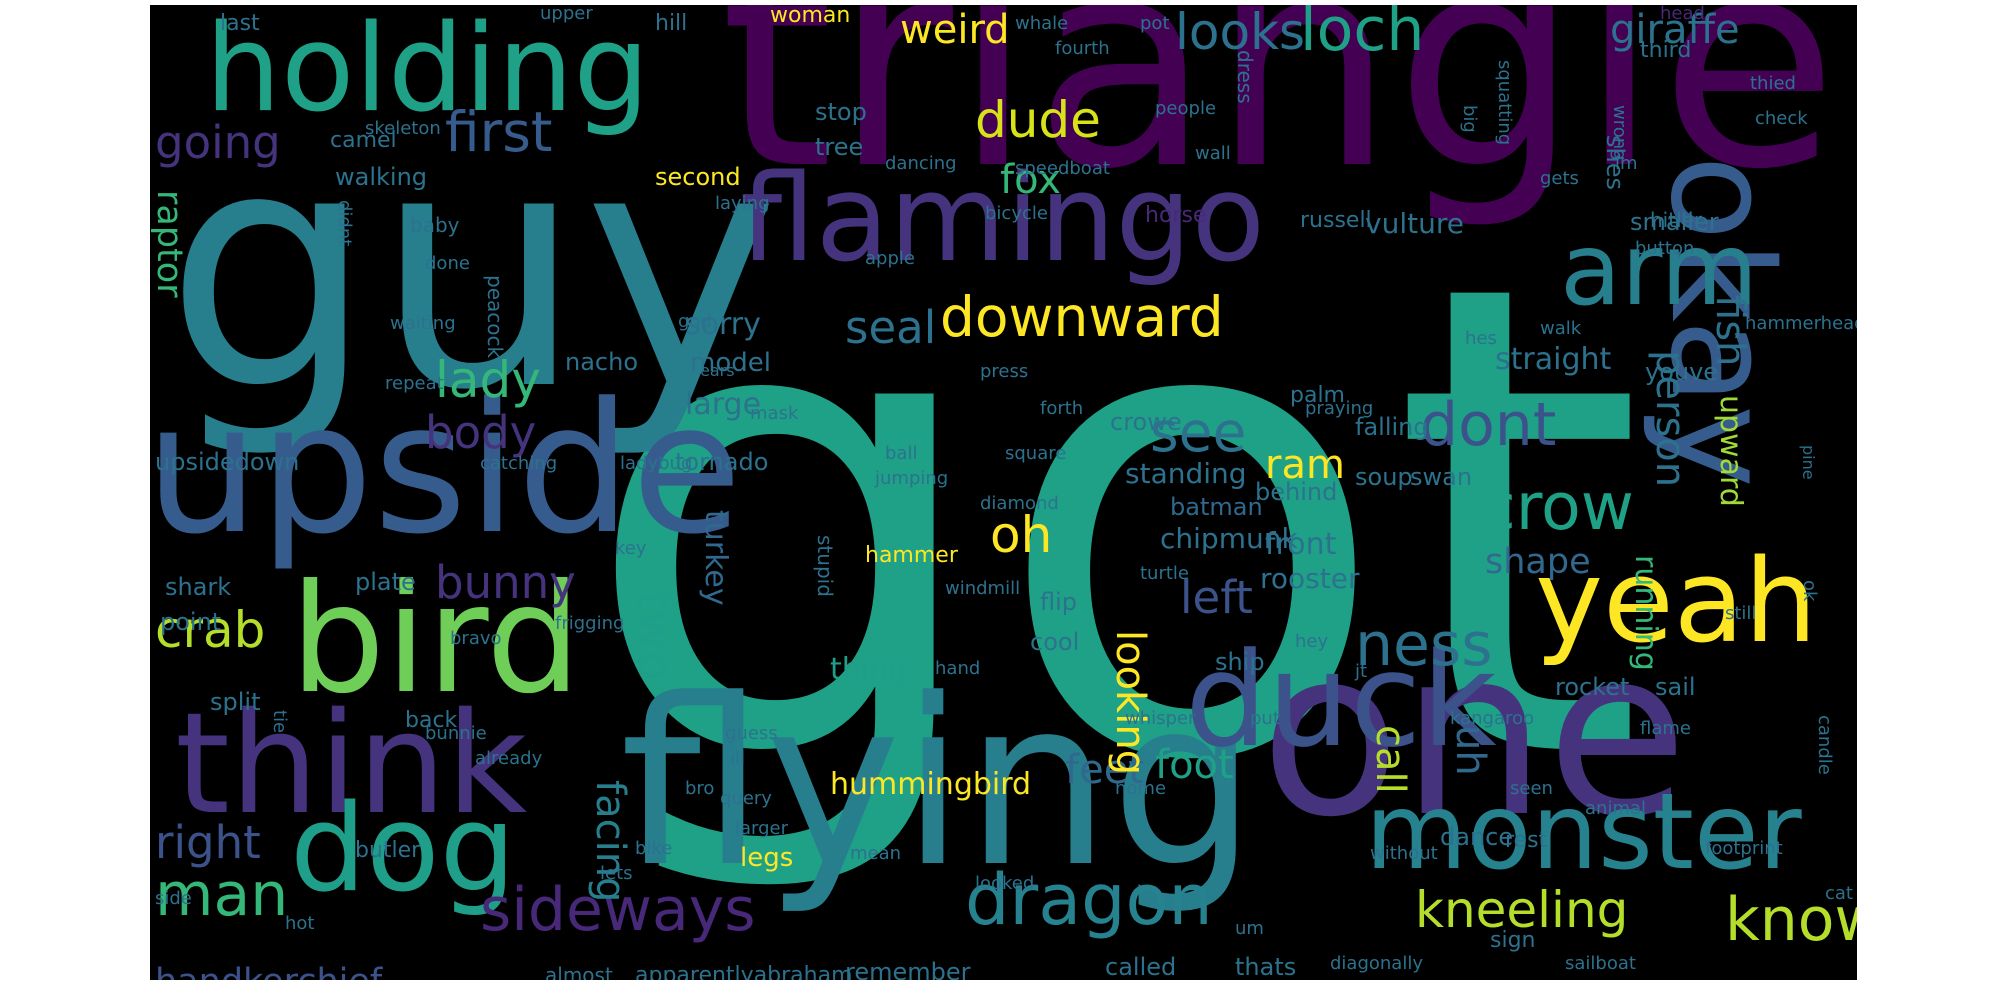 The height and width of the screenshot is (1000, 2000). Describe the element at coordinates (1249, 928) in the screenshot. I see `word-um: um` at that location.